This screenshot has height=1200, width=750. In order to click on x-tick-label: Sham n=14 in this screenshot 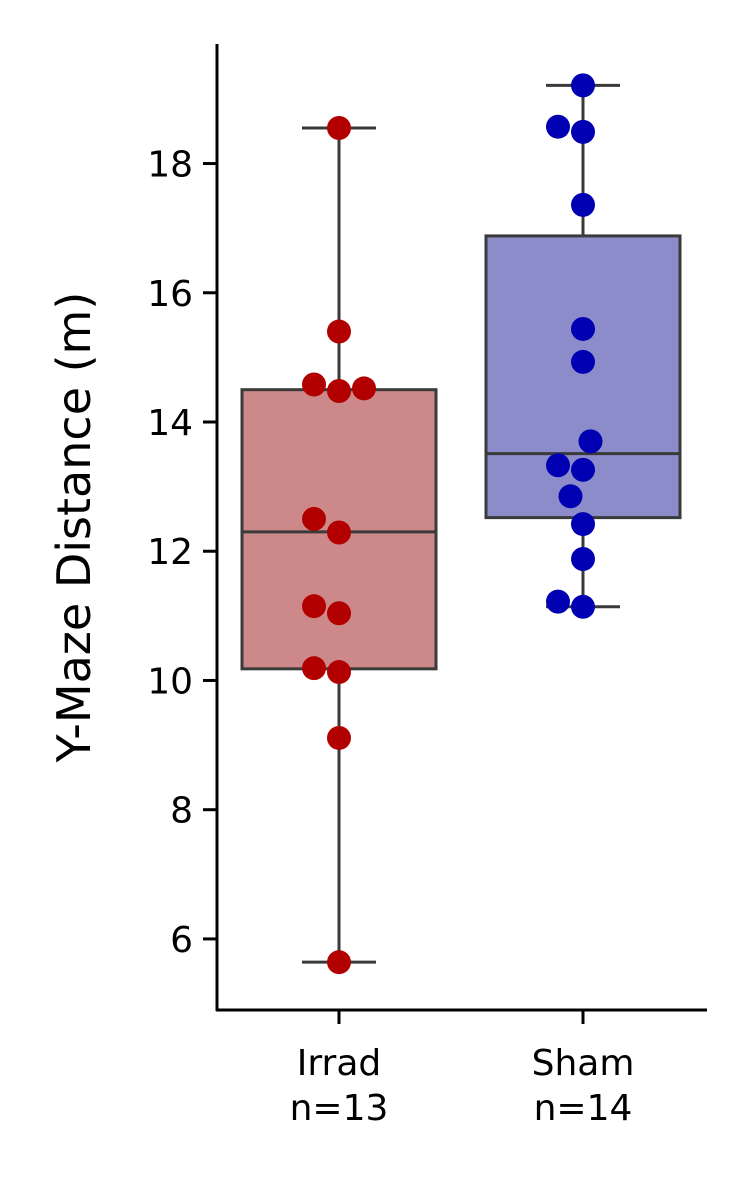, I will do `click(583, 1086)`.